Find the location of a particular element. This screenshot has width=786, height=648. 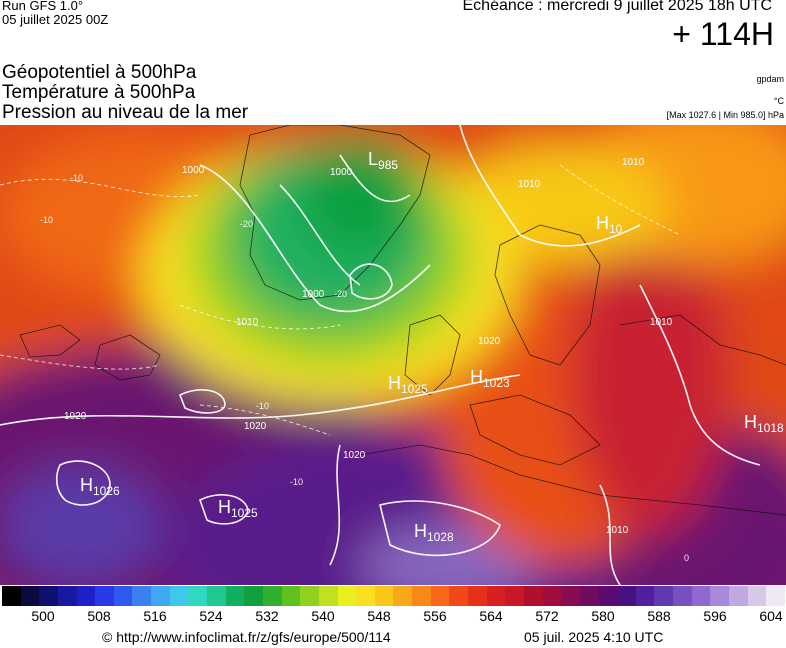

colorbar-tick-label: 548 is located at coordinates (379, 616).